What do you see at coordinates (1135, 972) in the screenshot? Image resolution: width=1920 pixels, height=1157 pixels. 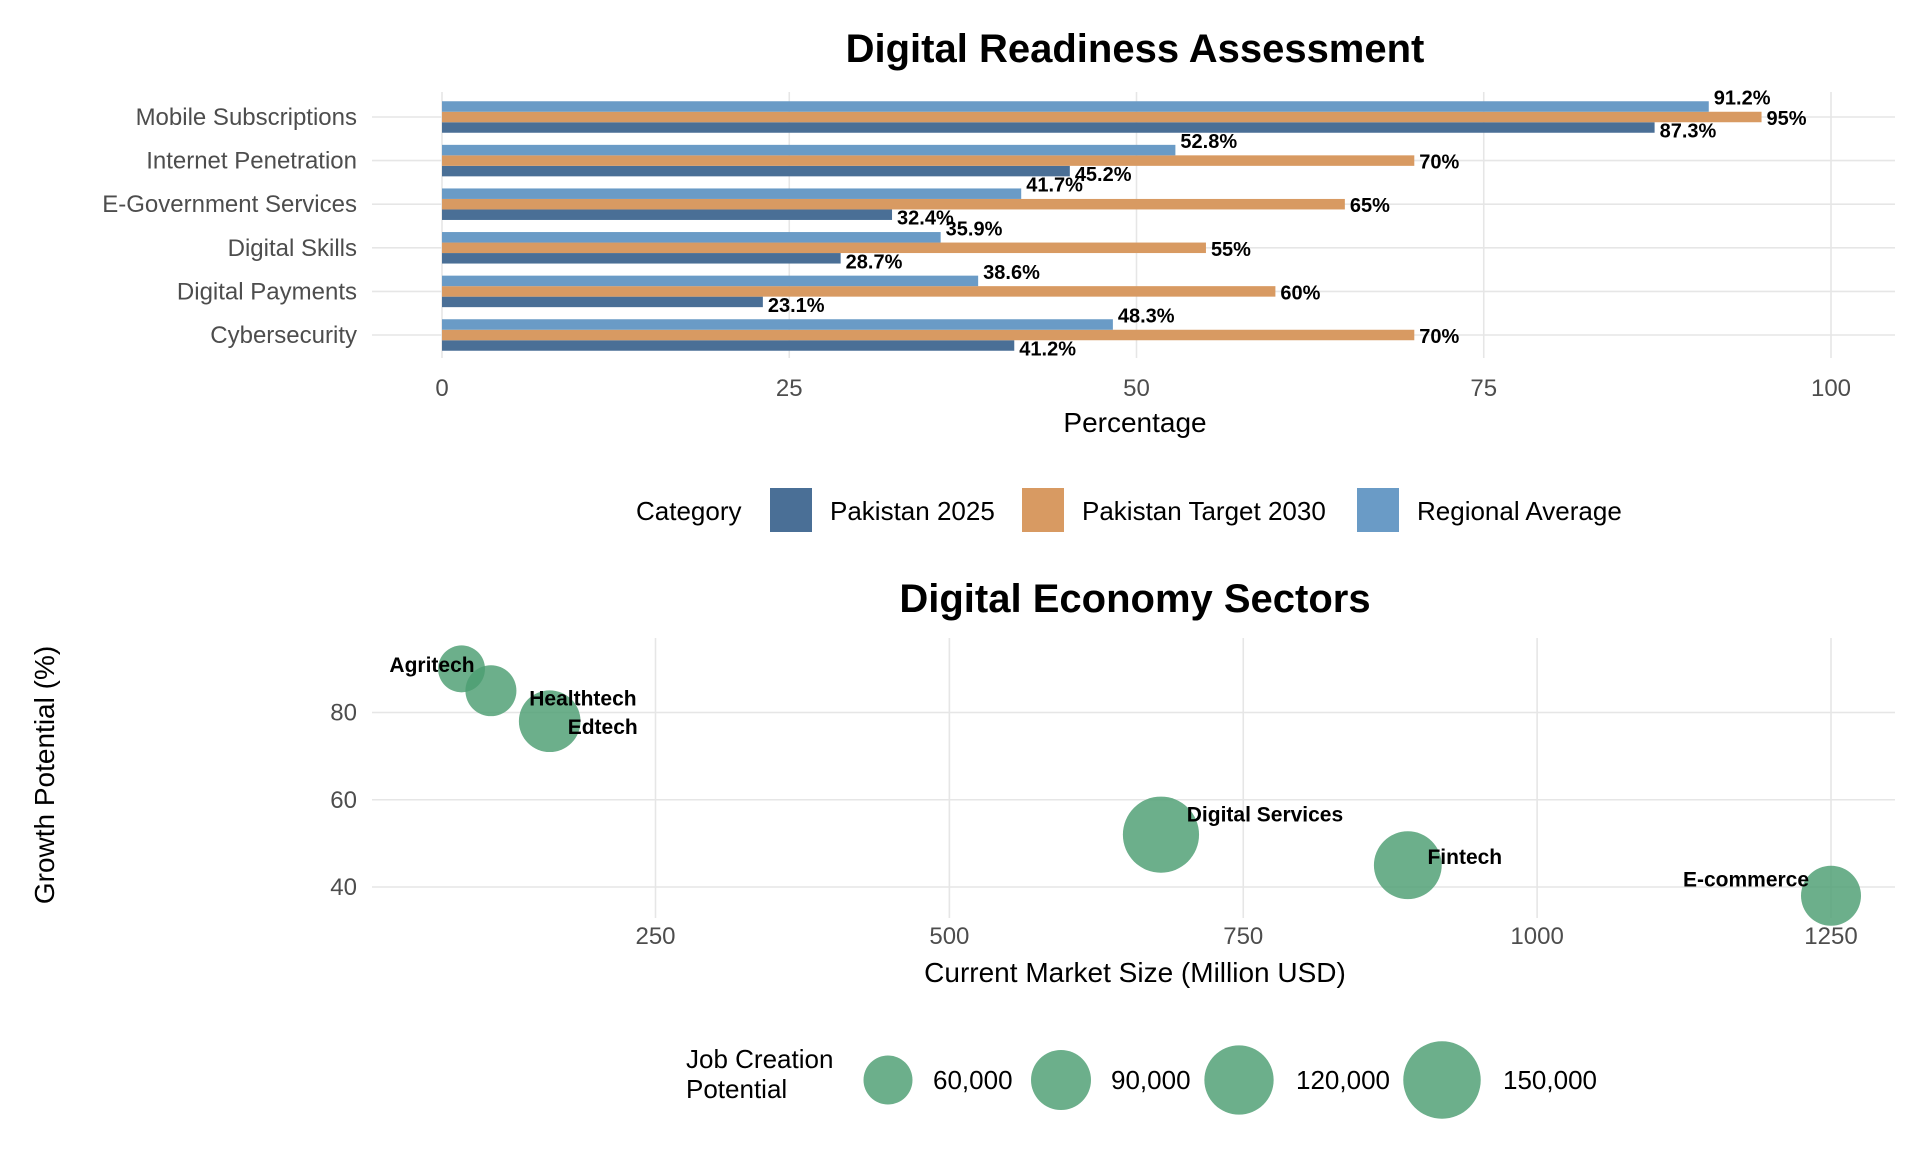 I see `x-axis-title: Current Market Size (Million USD)` at bounding box center [1135, 972].